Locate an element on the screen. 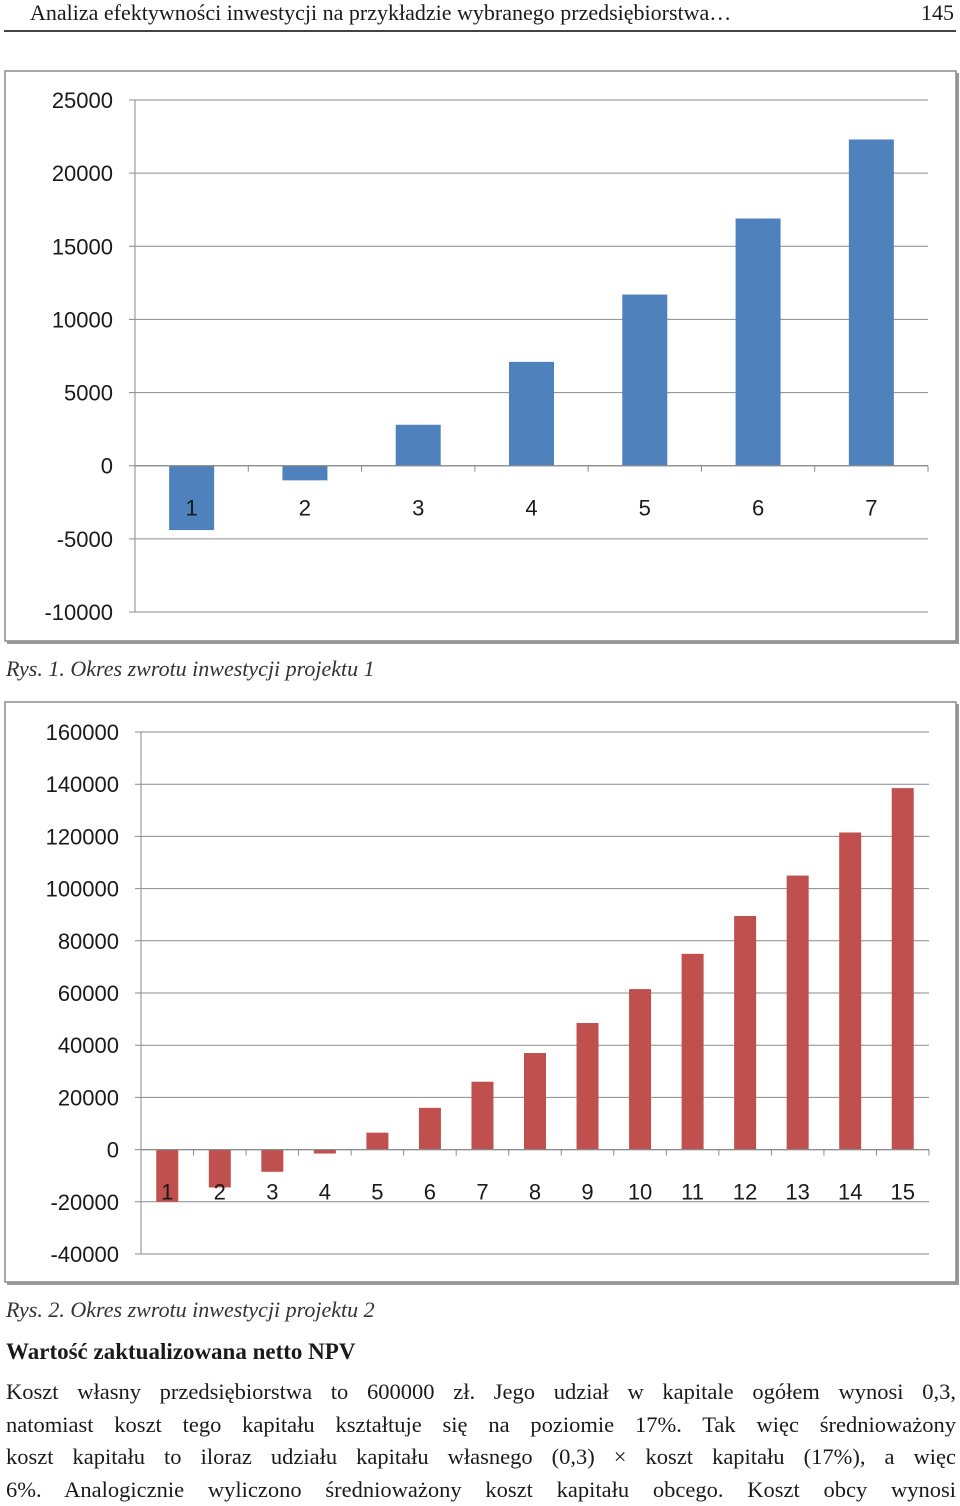 The height and width of the screenshot is (1506, 960). y-tick-label: -5000 is located at coordinates (85, 539).